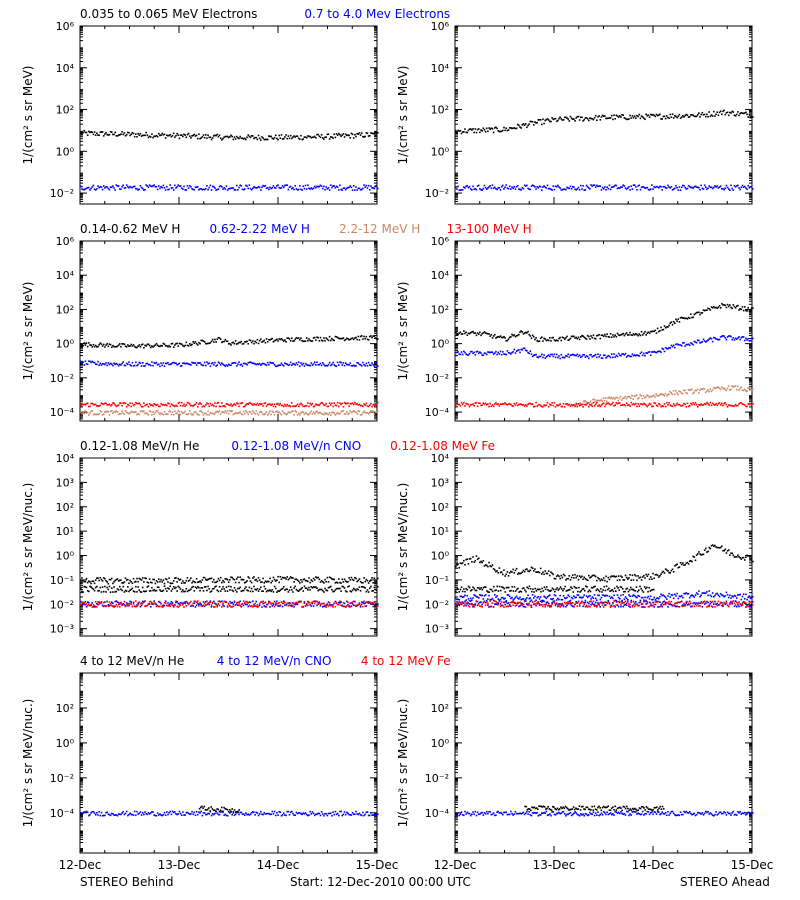  Describe the element at coordinates (229, 589) in the screenshot. I see `data-series` at that location.